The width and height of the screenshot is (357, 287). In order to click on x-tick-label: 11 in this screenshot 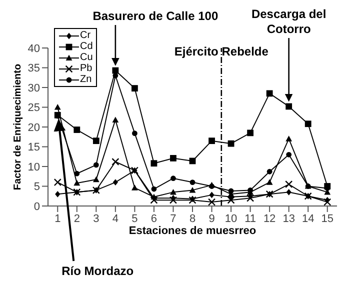, I will do `click(250, 218)`.